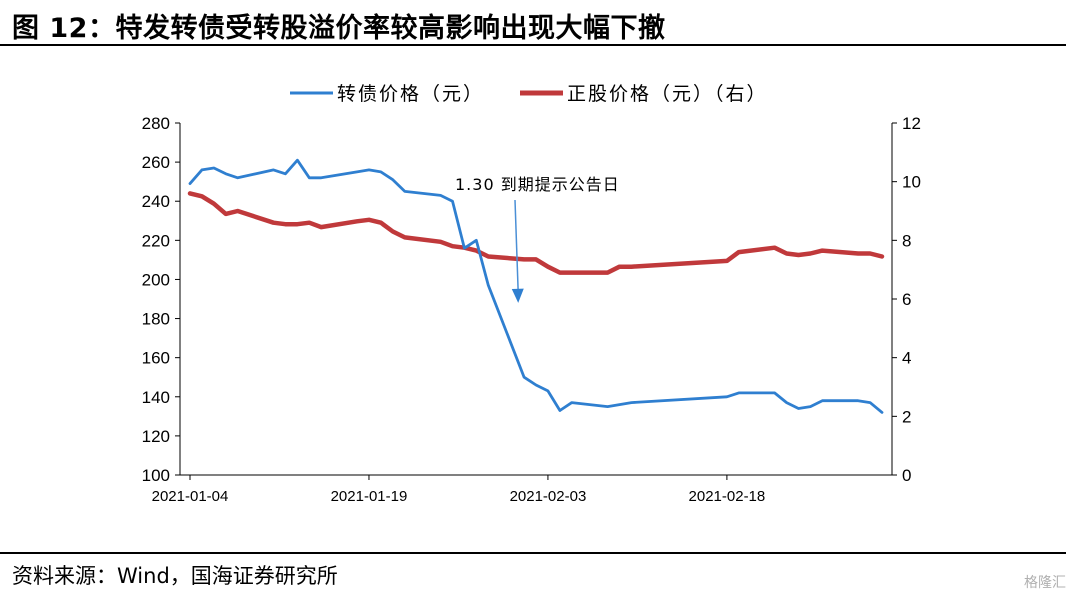  What do you see at coordinates (339, 28) in the screenshot?
I see `figure-title: 图 12：特发转债受转股溢价率较高影响出现大幅下撤` at bounding box center [339, 28].